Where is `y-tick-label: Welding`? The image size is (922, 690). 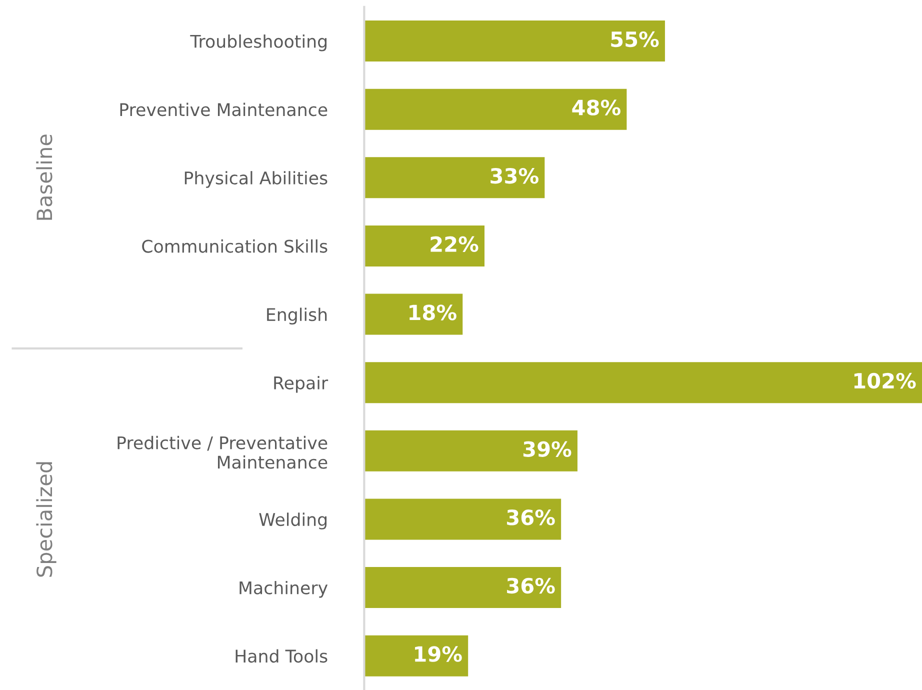 y-tick-label: Welding is located at coordinates (292, 521).